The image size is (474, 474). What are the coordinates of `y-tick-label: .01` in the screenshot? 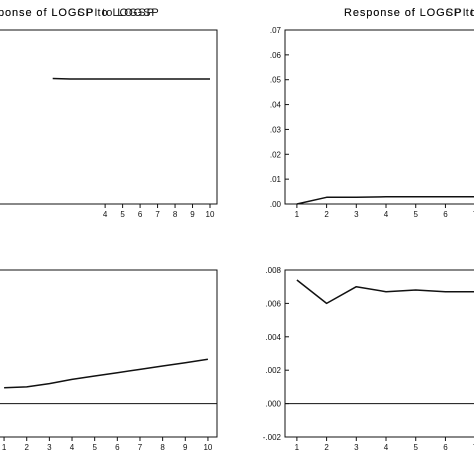 It's located at (276, 179).